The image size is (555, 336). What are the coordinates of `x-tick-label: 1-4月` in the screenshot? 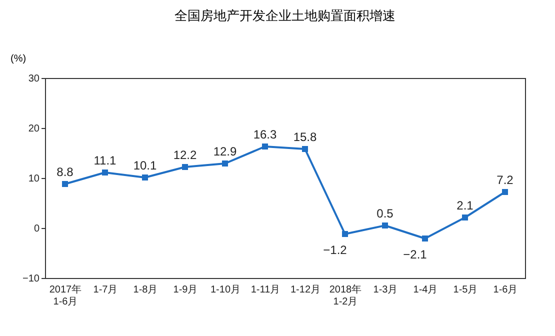 It's located at (425, 290).